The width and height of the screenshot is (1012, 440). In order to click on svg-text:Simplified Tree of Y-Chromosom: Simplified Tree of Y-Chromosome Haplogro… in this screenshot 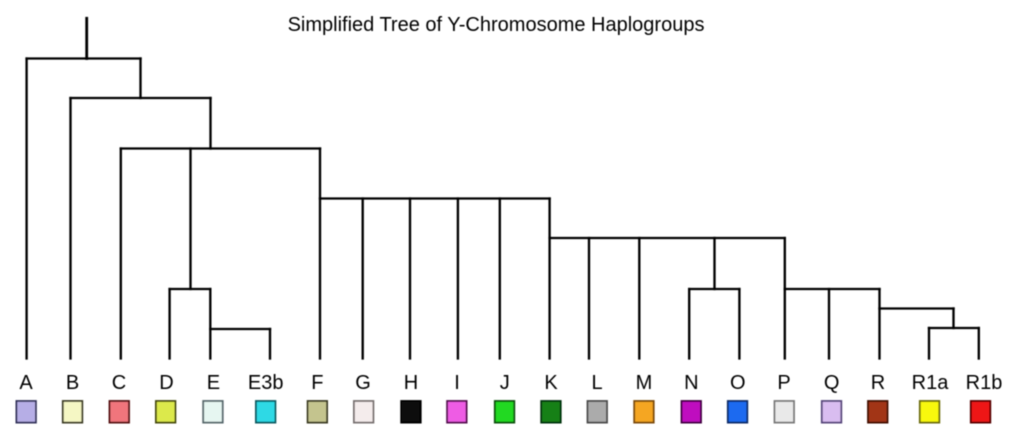, I will do `click(496, 25)`.